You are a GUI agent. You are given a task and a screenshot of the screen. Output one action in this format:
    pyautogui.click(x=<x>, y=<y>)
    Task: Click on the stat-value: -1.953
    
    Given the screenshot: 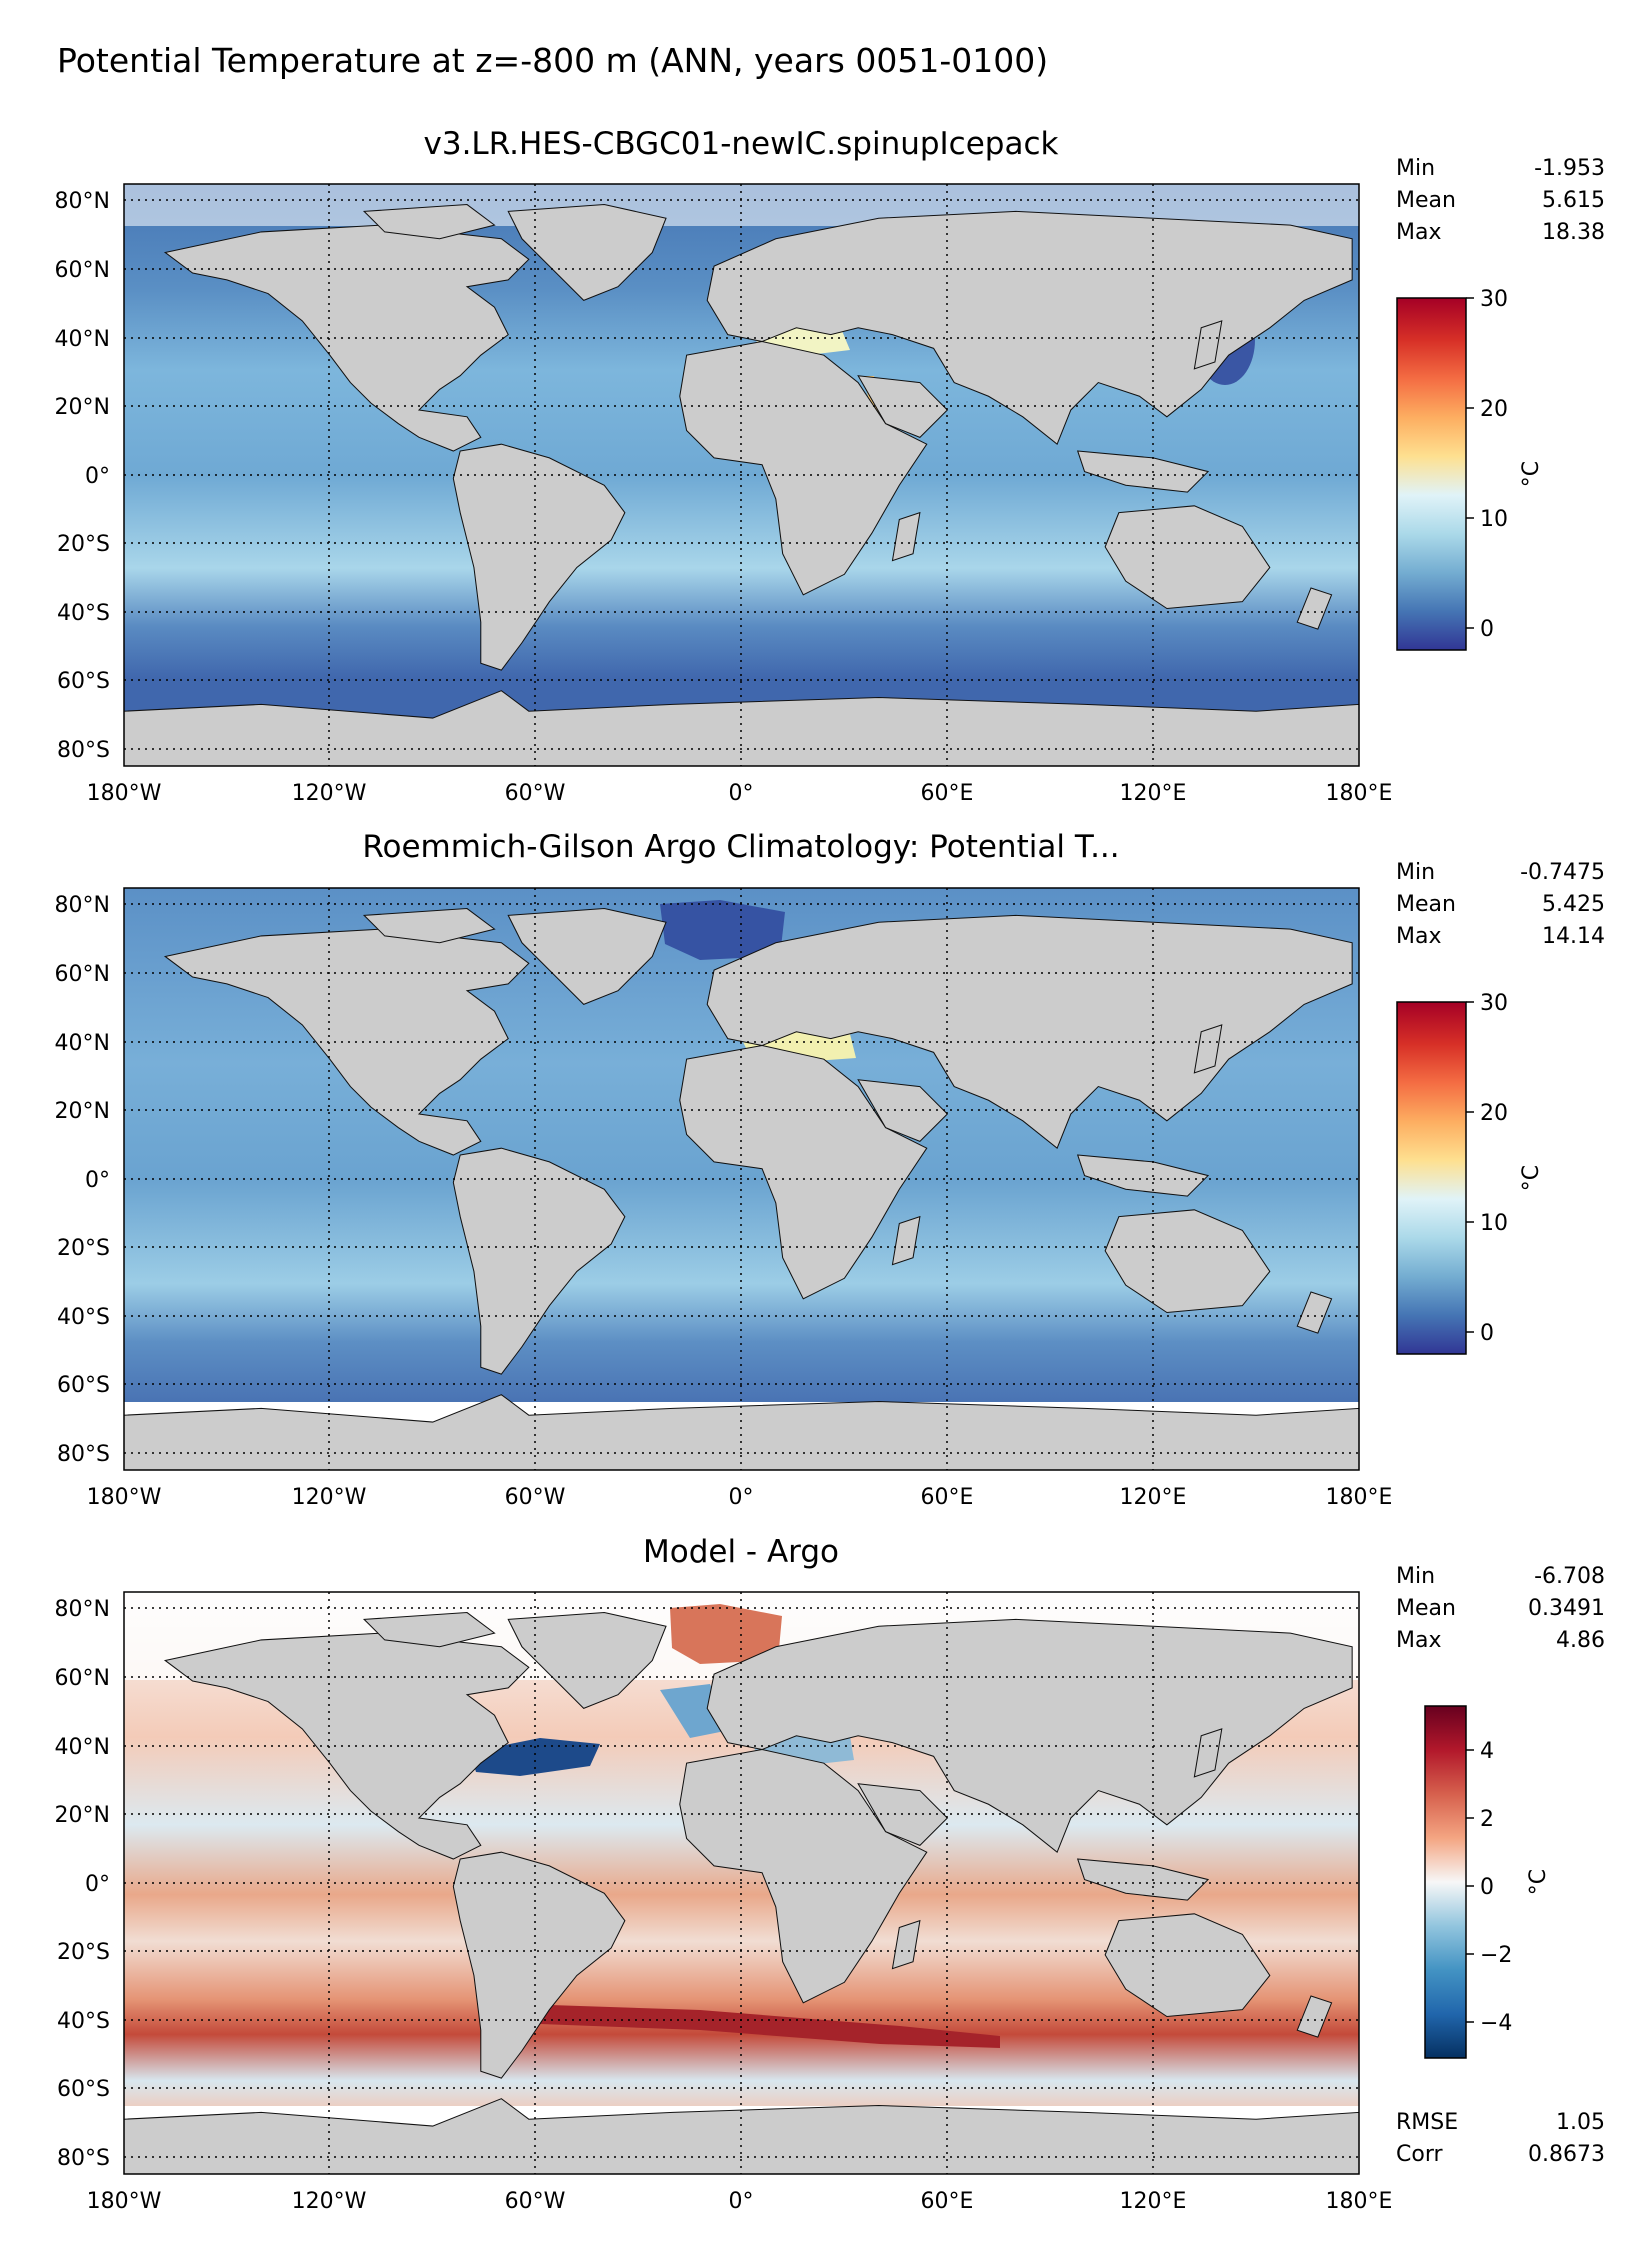 What is the action you would take?
    pyautogui.click(x=1569, y=168)
    